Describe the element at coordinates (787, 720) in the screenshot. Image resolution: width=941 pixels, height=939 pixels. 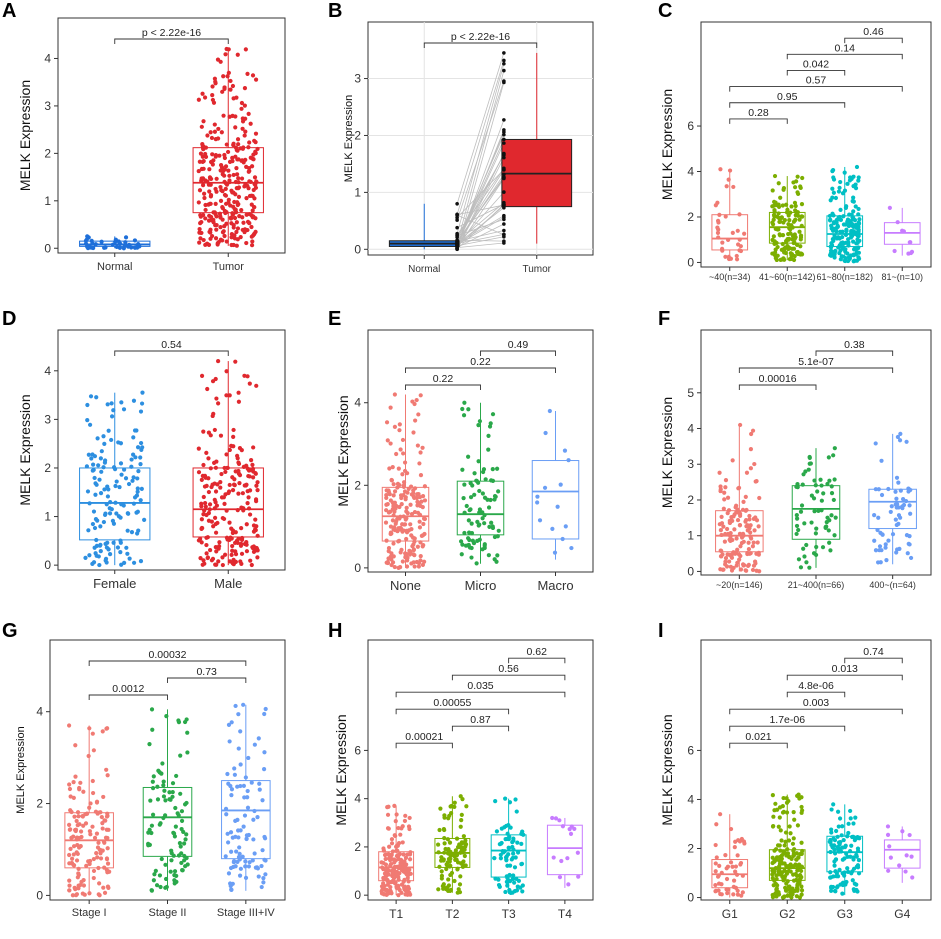
I see `comparison-pvalue: 1.7e-06` at that location.